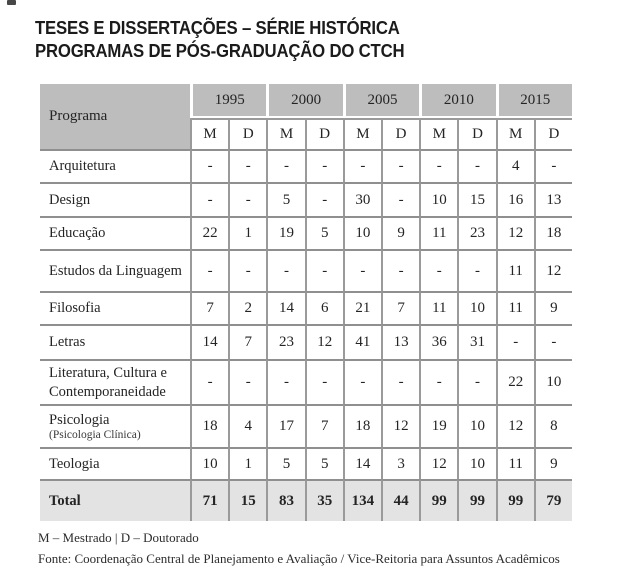 Image resolution: width=640 pixels, height=586 pixels. Describe the element at coordinates (400, 463) in the screenshot. I see `value-cell: 3` at that location.